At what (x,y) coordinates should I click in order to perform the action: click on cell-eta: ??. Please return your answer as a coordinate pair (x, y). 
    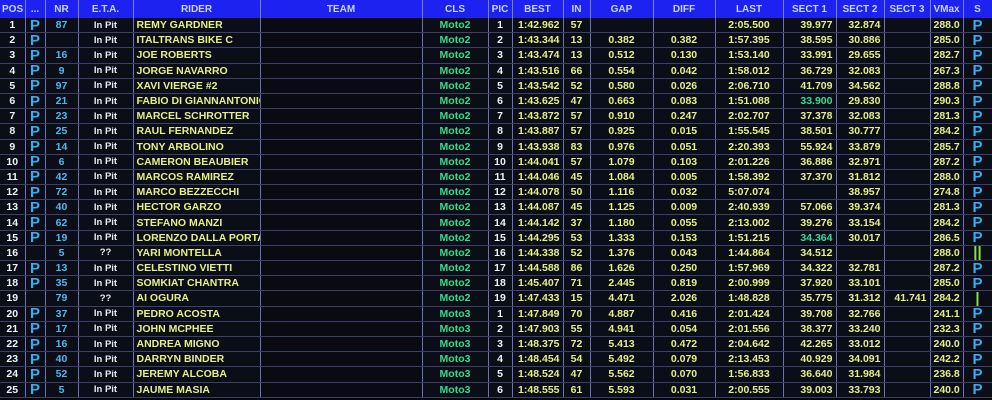
    Looking at the image, I should click on (106, 253).